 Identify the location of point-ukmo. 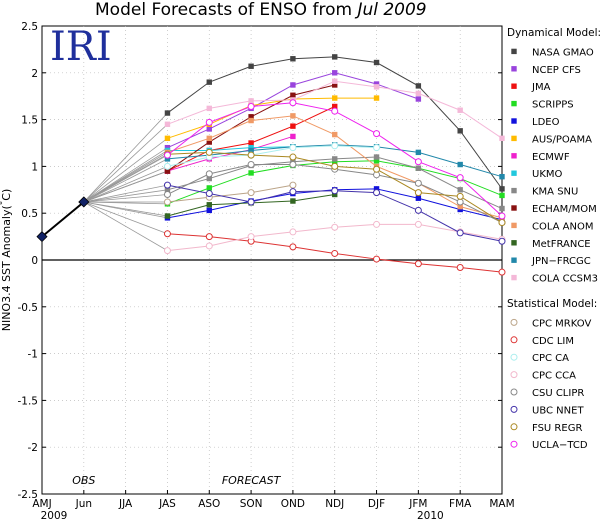
(251, 147).